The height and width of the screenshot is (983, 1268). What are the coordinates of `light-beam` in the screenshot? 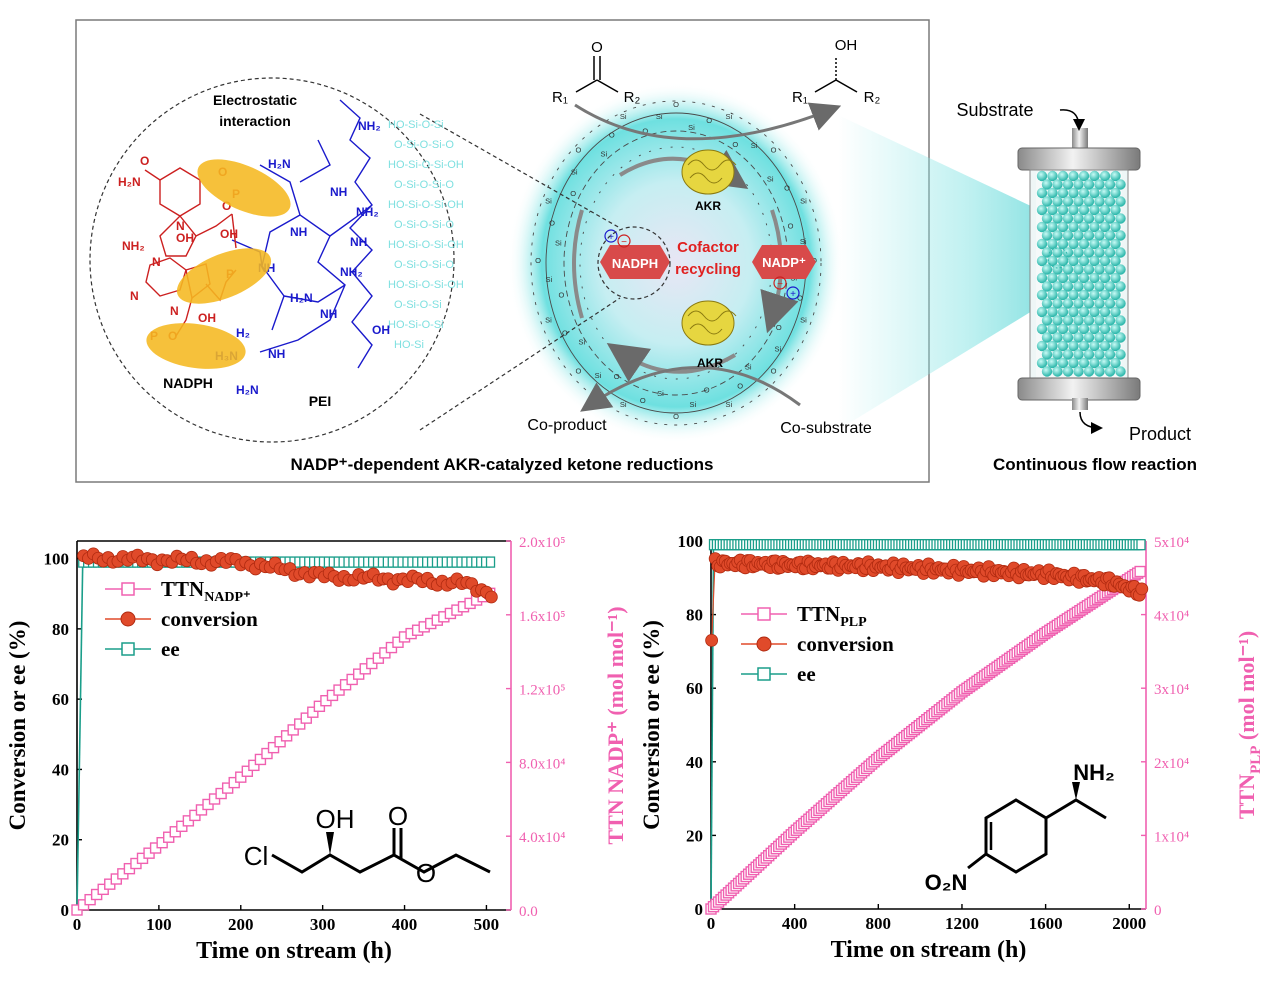 It's located at (944, 272).